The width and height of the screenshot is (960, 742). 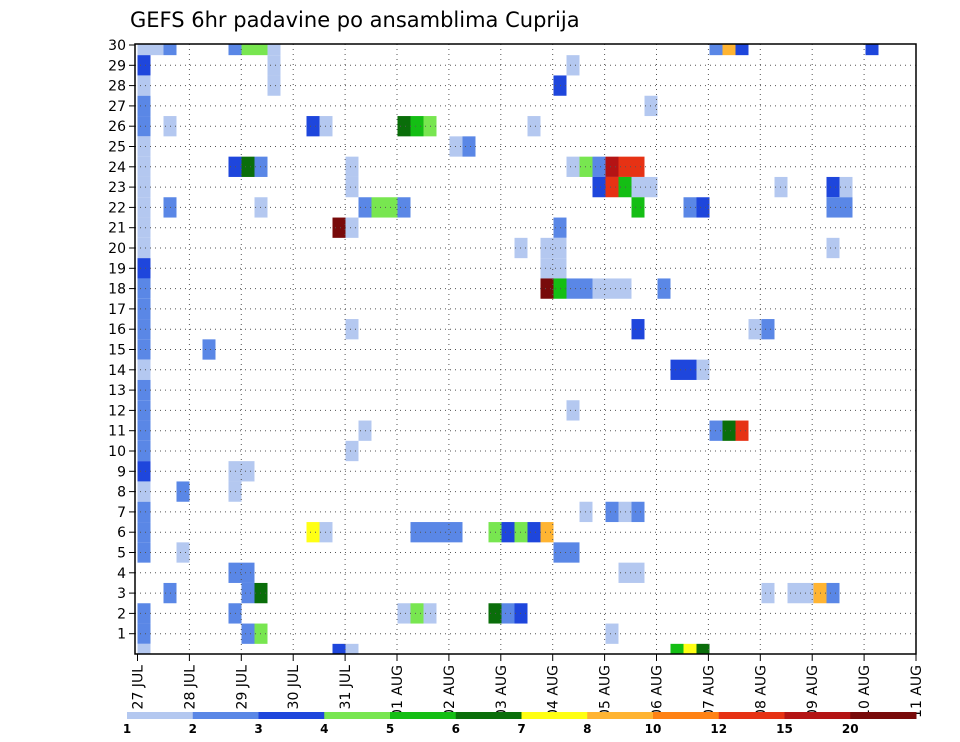 What do you see at coordinates (258, 729) in the screenshot?
I see `colorbar-label-3: 3` at bounding box center [258, 729].